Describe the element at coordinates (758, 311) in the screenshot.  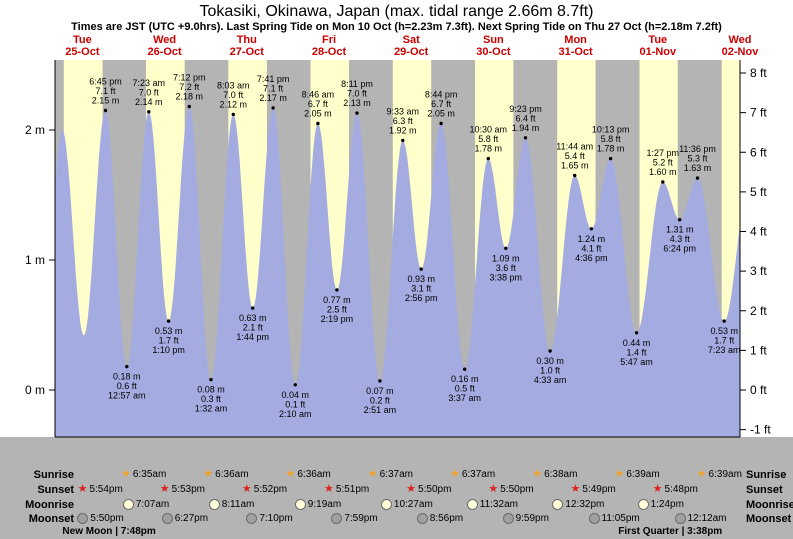
I see `right-axis-label: 2 ft` at that location.